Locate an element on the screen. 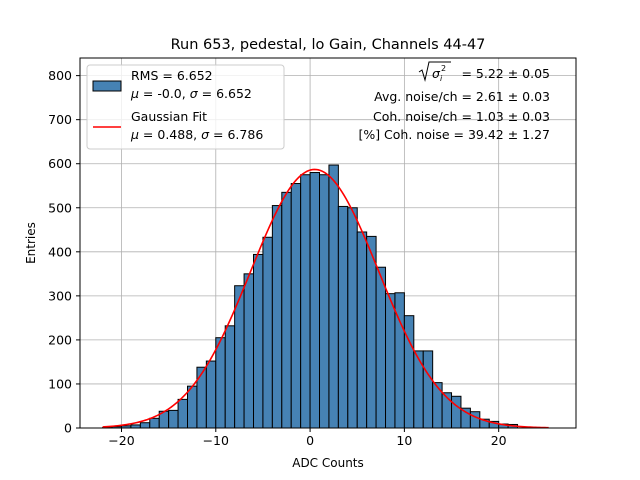 This screenshot has width=640, height=480. y-tick-label: 800 is located at coordinates (60, 75).